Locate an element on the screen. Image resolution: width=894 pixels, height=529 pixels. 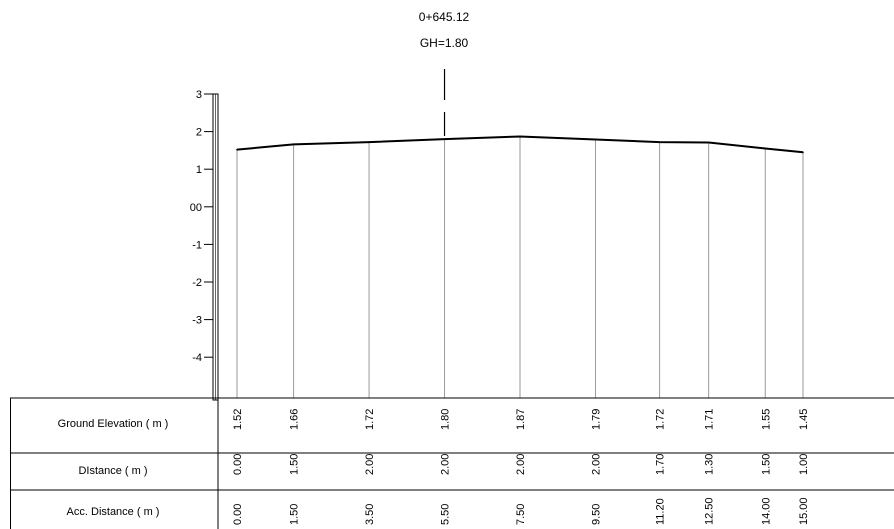
distance-value: 1.70 is located at coordinates (661, 464).